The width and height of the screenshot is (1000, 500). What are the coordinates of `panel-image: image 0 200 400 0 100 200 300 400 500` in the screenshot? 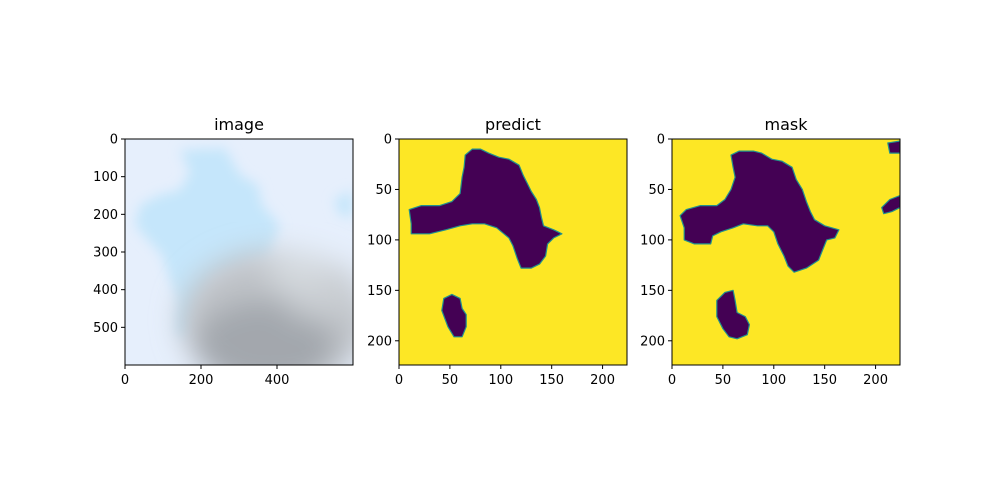 It's located at (223, 251).